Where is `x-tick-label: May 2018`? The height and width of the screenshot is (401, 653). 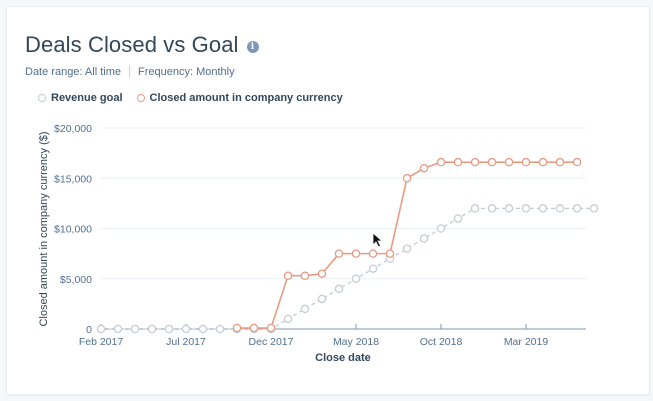 x-tick-label: May 2018 is located at coordinates (356, 342).